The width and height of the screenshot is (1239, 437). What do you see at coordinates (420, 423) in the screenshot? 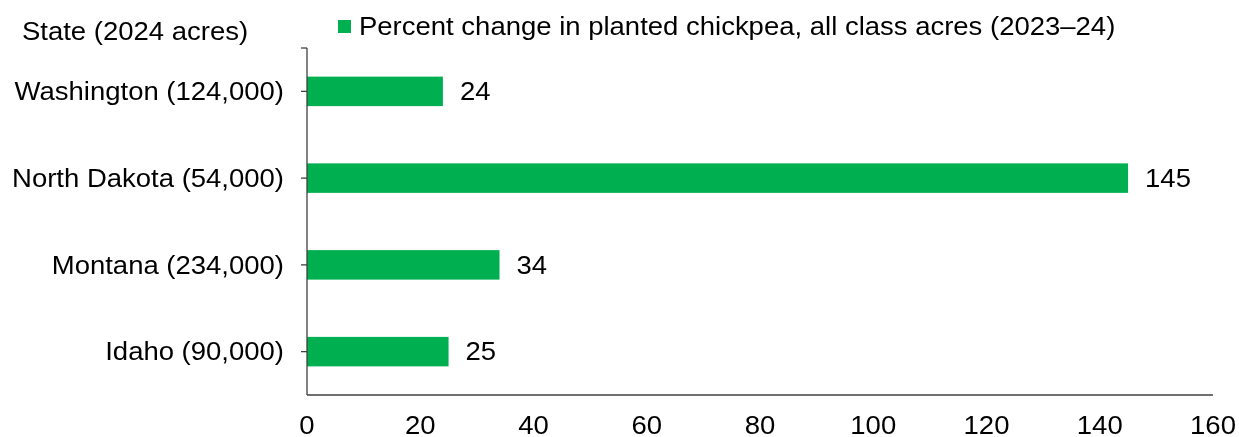
I see `x-tick-label: 20` at bounding box center [420, 423].